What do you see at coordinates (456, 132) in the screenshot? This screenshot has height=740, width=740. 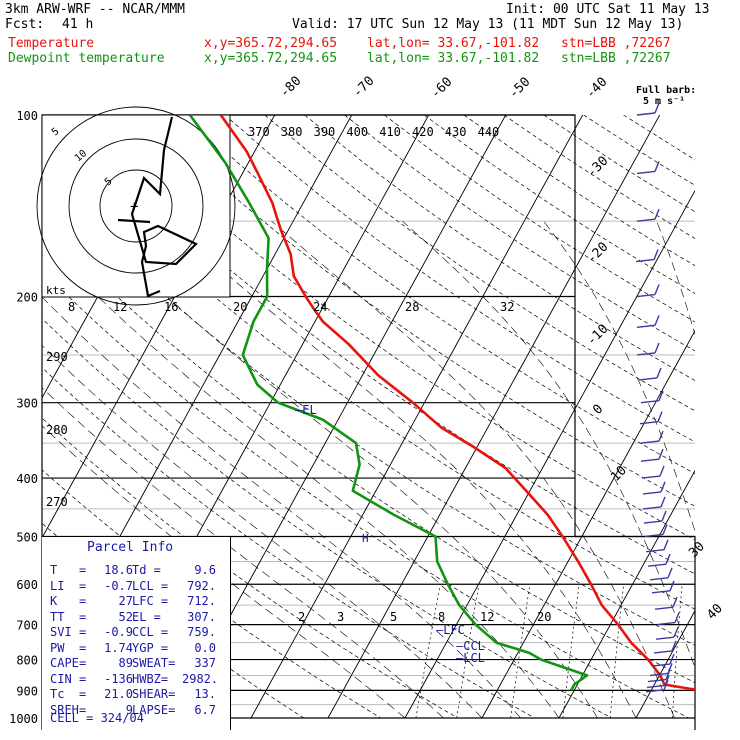 I see `theta-label: 430` at bounding box center [456, 132].